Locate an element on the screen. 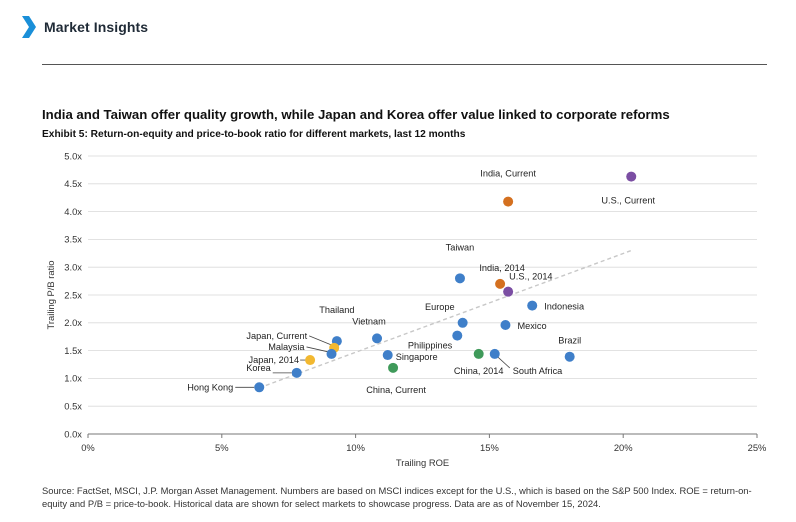 Image resolution: width=796 pixels, height=522 pixels. label-mexico: Mexico is located at coordinates (531, 326).